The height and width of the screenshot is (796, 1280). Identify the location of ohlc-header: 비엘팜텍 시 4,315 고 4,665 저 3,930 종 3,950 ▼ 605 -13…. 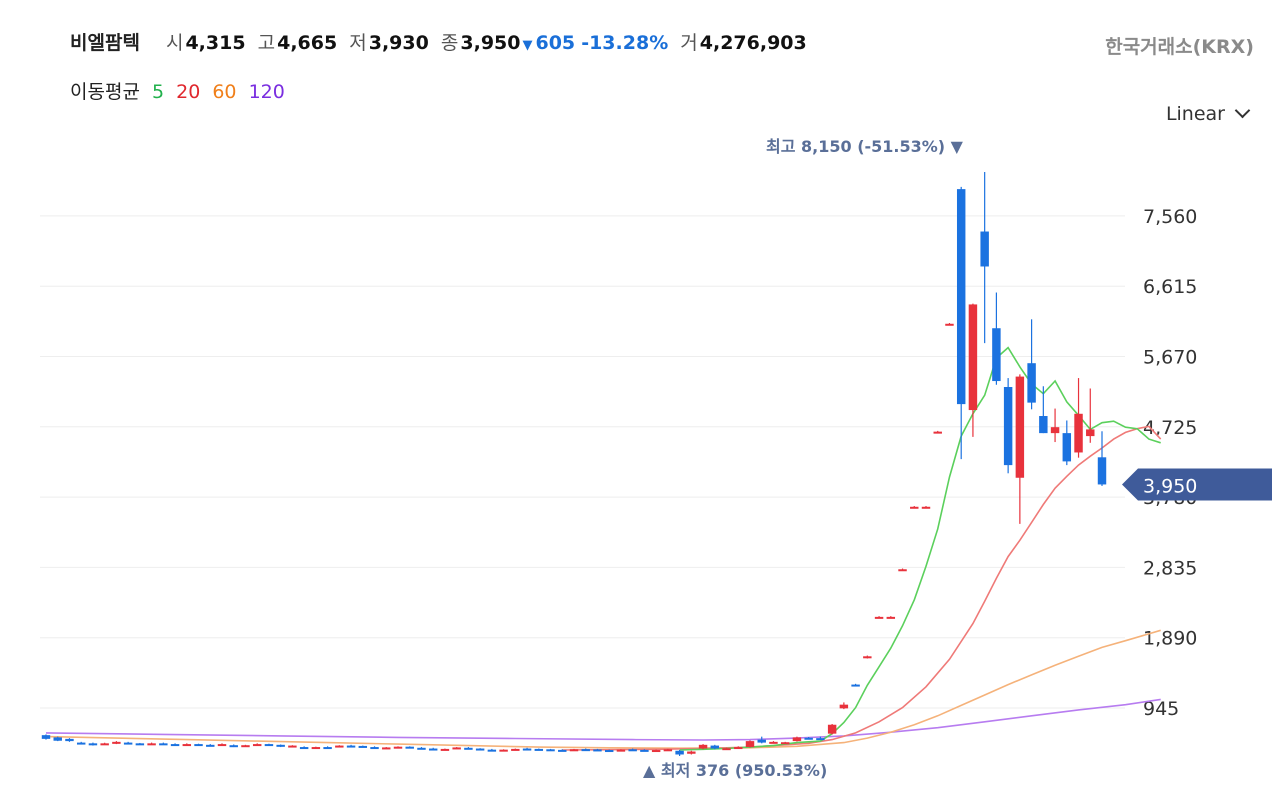
(438, 41).